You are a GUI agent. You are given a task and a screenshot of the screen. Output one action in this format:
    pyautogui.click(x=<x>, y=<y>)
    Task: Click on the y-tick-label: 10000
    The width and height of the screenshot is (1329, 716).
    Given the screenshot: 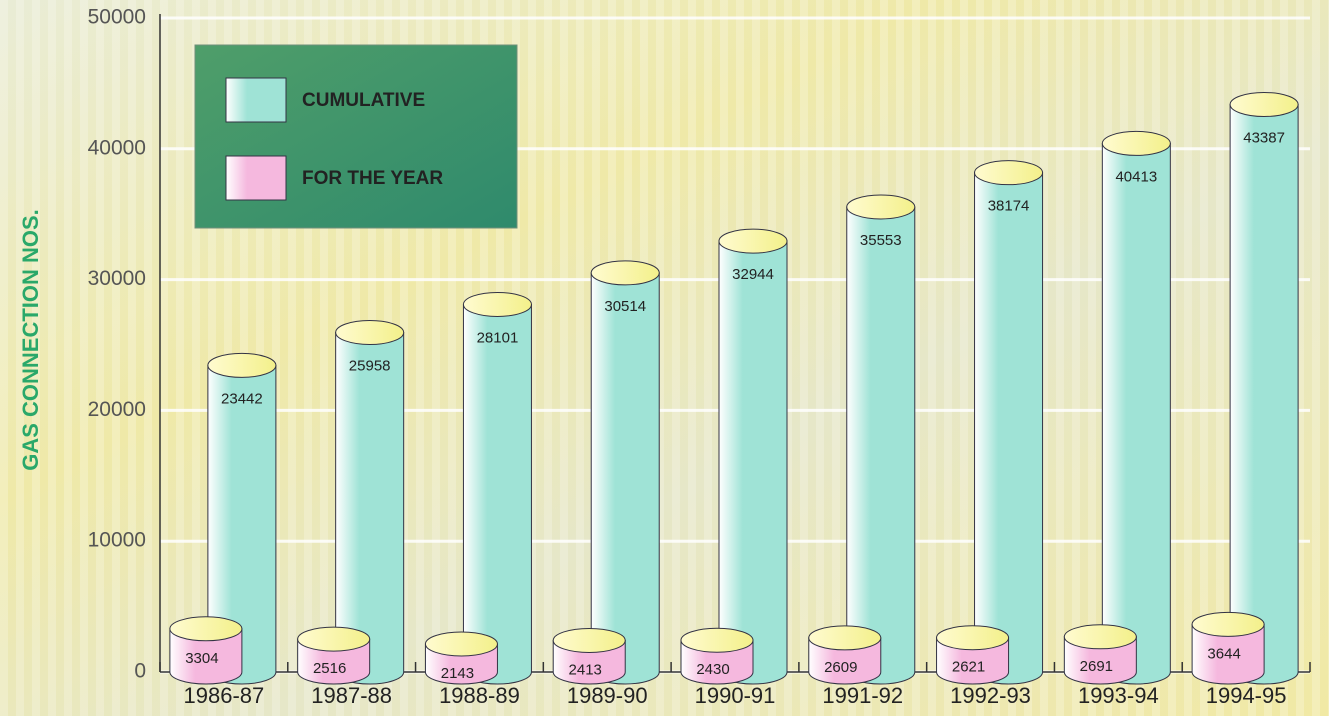 What is the action you would take?
    pyautogui.click(x=117, y=540)
    